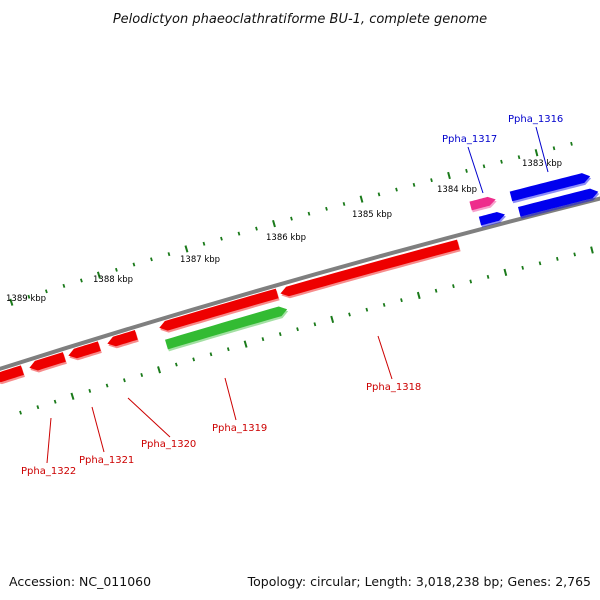  What do you see at coordinates (535, 119) in the screenshot?
I see `gene-label-ppha-1316: Ppha_1316` at bounding box center [535, 119].